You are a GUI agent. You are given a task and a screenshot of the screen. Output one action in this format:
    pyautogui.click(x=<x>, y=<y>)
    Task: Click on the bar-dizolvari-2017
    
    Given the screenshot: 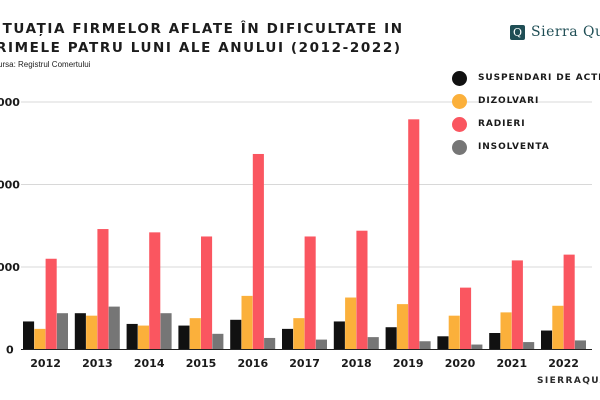 What is the action you would take?
    pyautogui.click(x=299, y=334)
    